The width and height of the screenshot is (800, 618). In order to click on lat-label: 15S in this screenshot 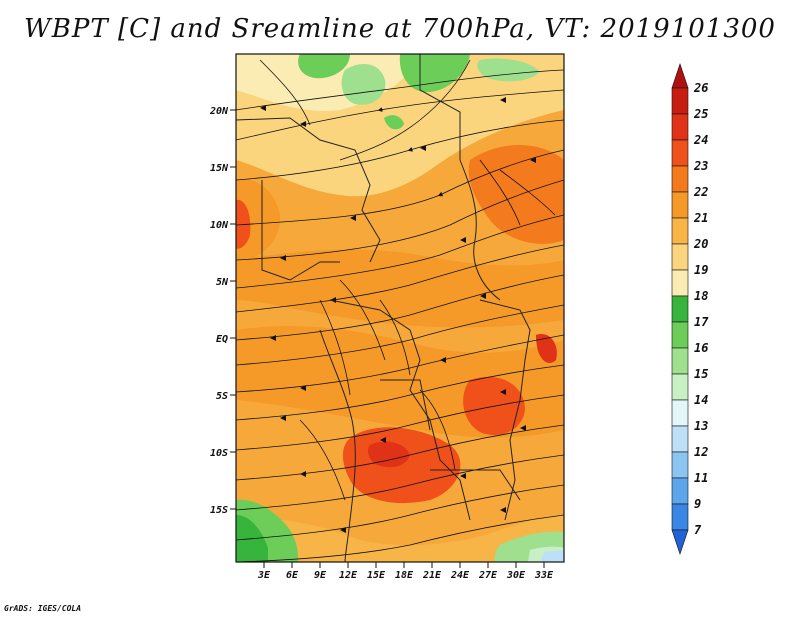, I will do `click(219, 510)`.